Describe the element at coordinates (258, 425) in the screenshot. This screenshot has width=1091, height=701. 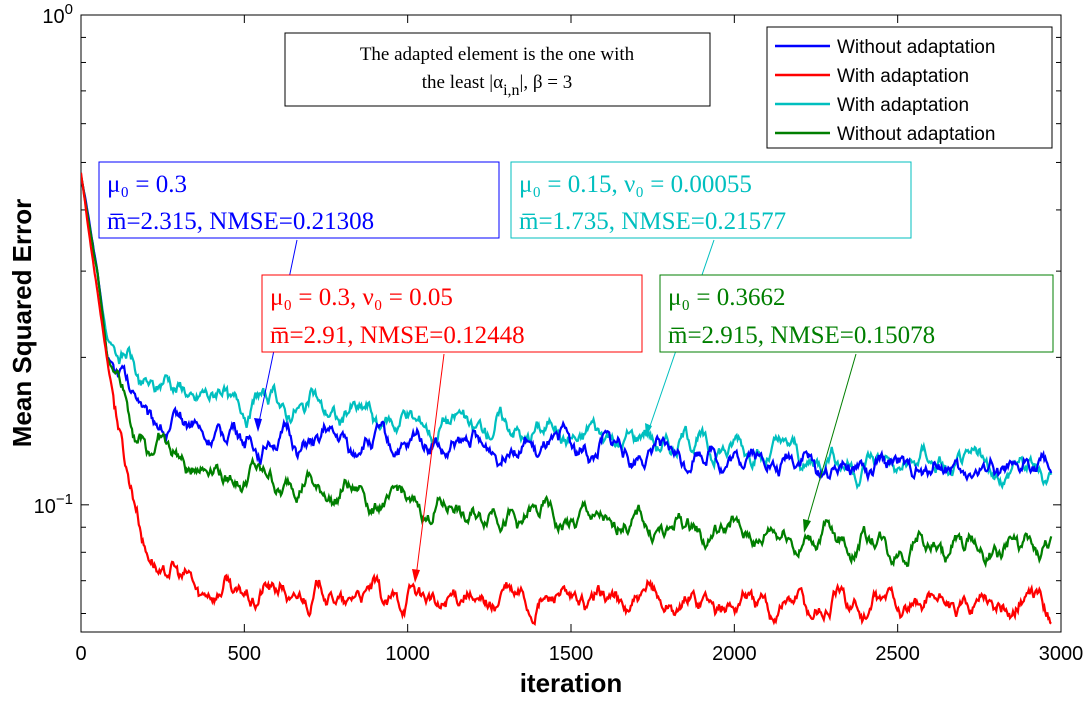
I see `annotation-blue-arrowhead` at that location.